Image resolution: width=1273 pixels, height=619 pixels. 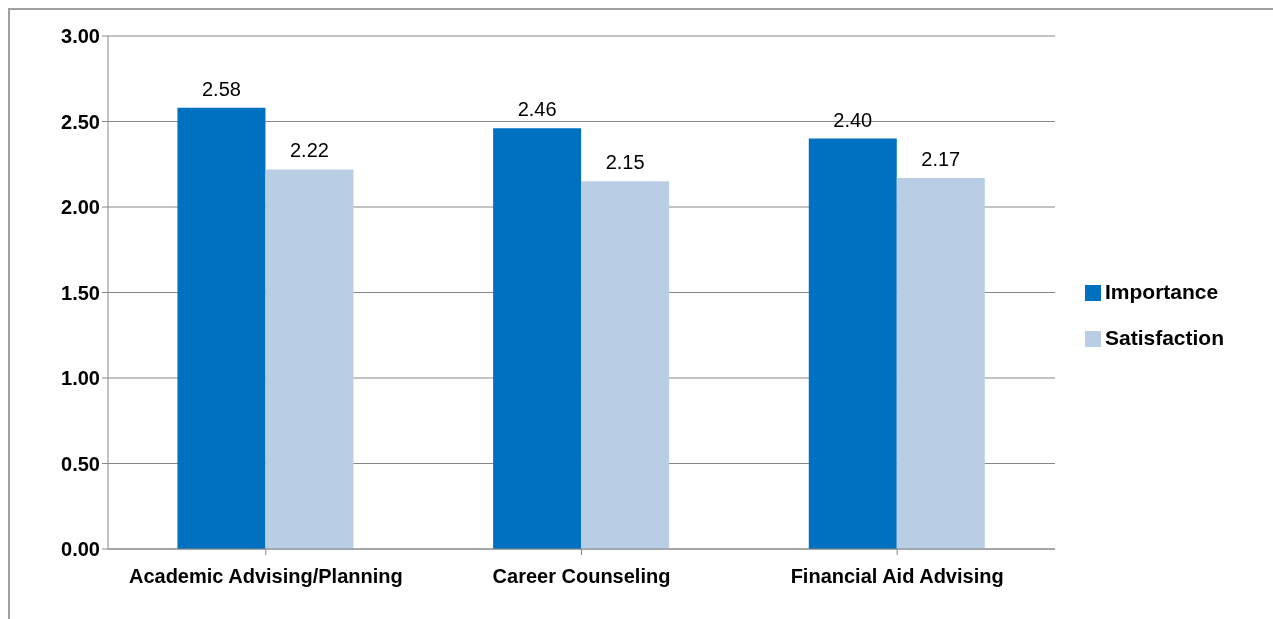 I want to click on data-label: 2.46, so click(x=537, y=109).